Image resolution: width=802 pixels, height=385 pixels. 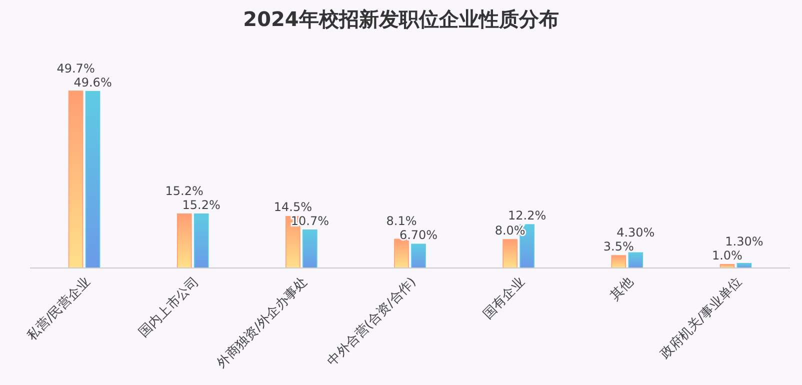 I want to click on data-label: 1.0%, so click(x=727, y=255).